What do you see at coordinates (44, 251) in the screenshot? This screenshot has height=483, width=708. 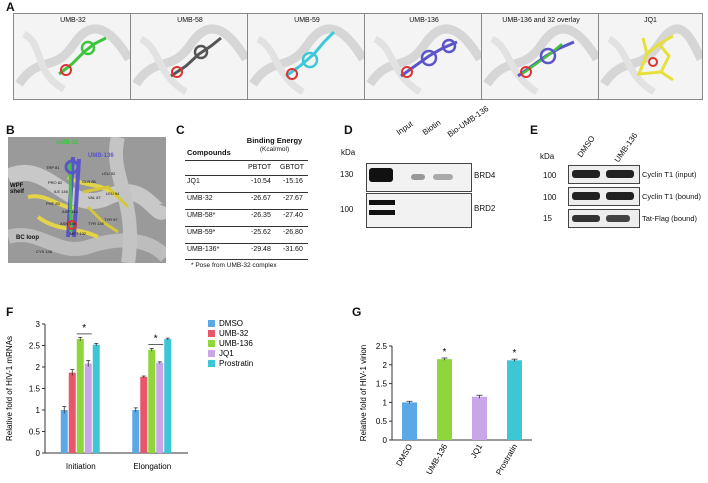 I see `residue-label: CYS 136` at bounding box center [44, 251].